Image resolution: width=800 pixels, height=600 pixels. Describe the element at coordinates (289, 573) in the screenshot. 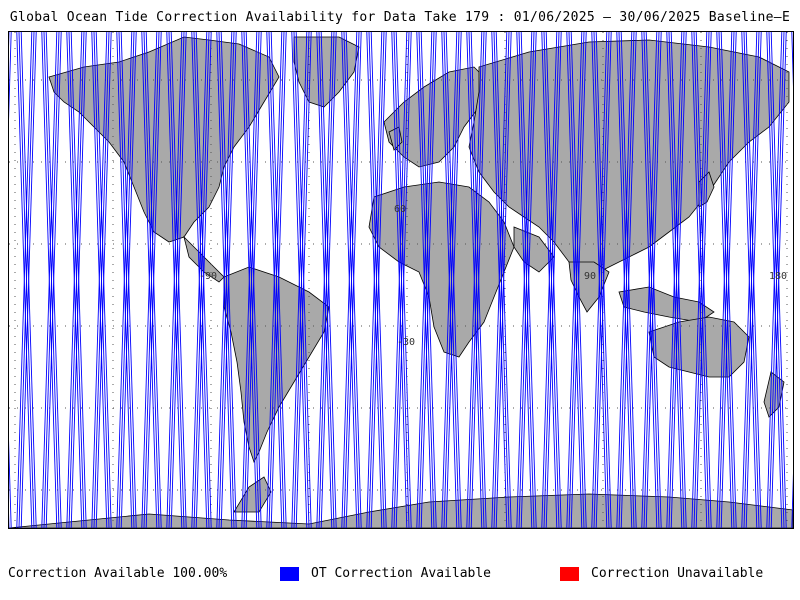

I see `available-swatch` at that location.